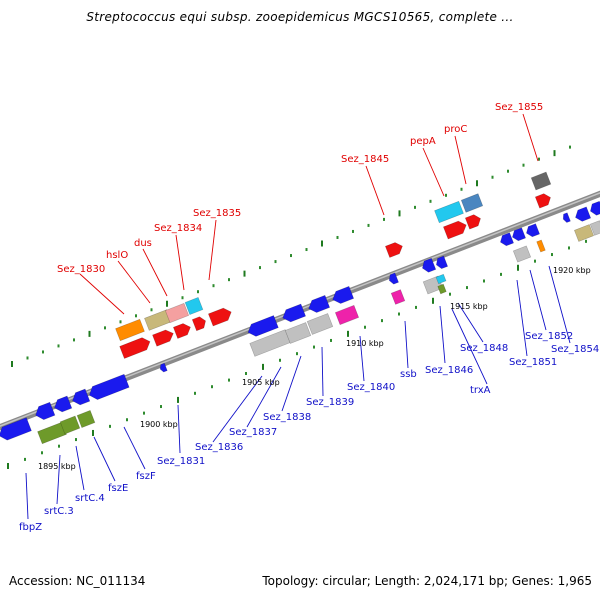 This screenshot has width=600, height=600. Describe the element at coordinates (90, 498) in the screenshot. I see `gene-label-srtc-4: srtC.4` at that location.